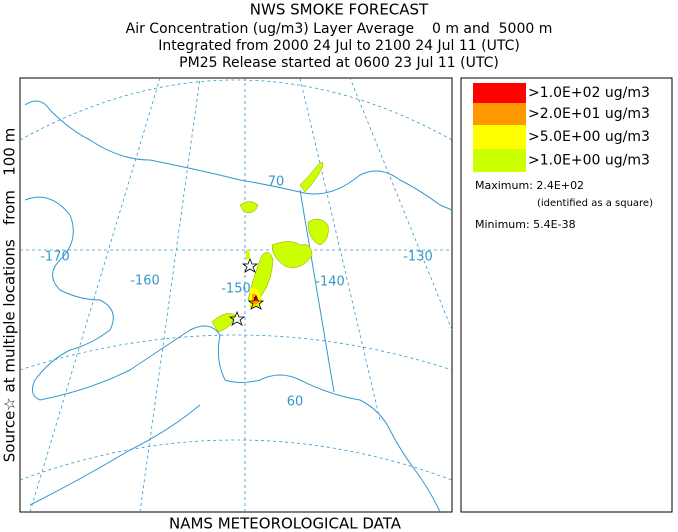 The width and height of the screenshot is (678, 532). I want to click on graticule-label: -160, so click(145, 281).